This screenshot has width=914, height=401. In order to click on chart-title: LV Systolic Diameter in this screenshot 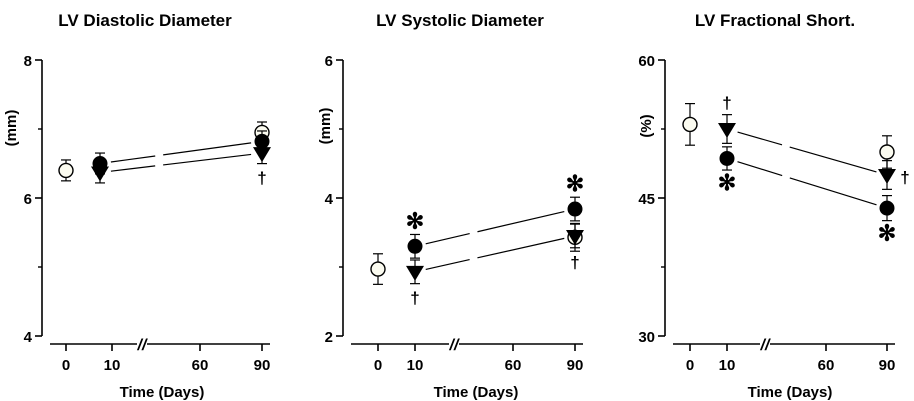, I will do `click(460, 20)`.